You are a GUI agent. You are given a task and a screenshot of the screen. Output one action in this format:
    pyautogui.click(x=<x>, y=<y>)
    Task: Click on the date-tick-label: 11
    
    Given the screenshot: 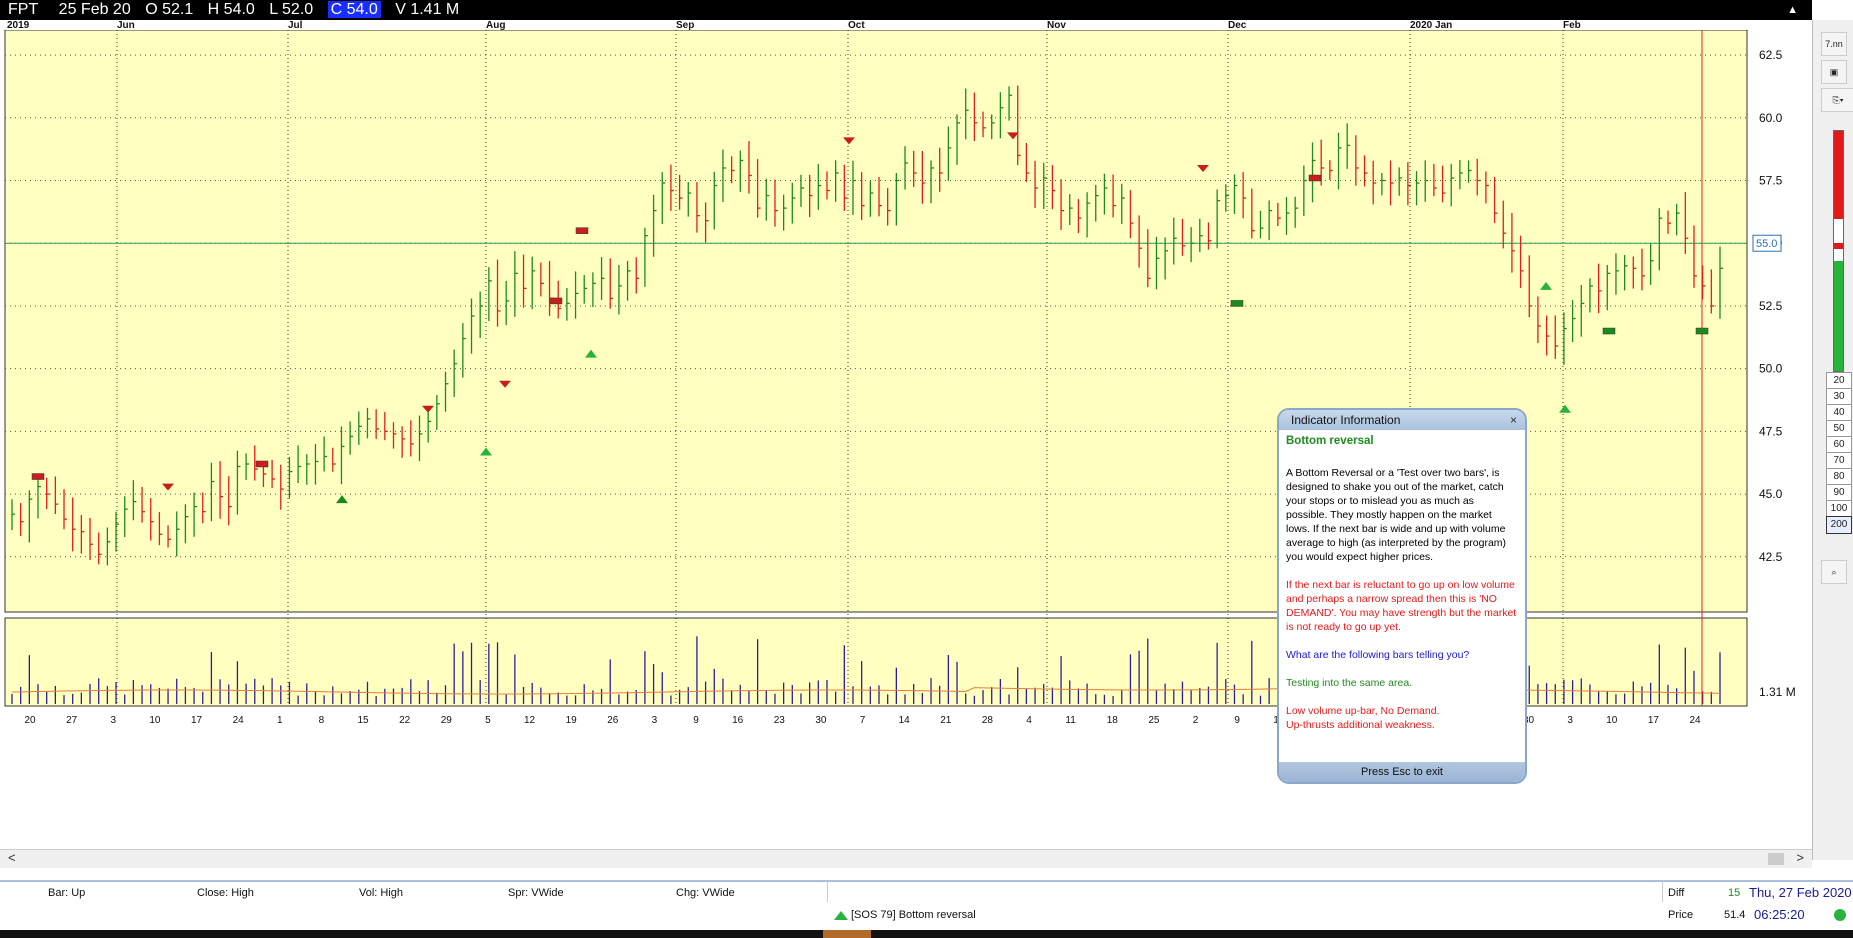 What is the action you would take?
    pyautogui.click(x=1070, y=720)
    